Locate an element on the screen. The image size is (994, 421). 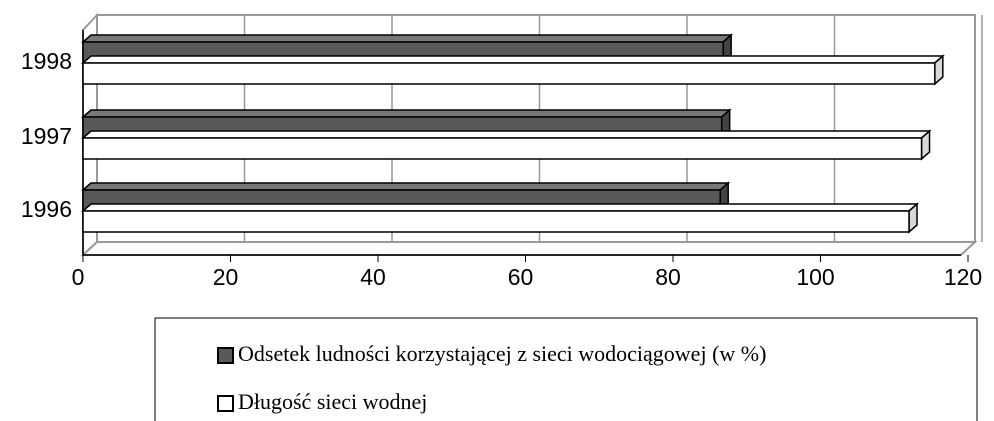
x-tick-label: 40 is located at coordinates (373, 277).